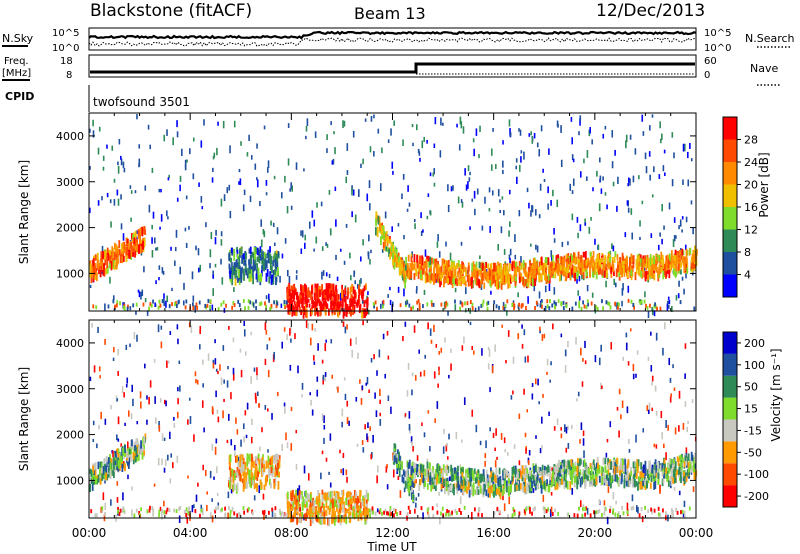 The image size is (800, 554). What do you see at coordinates (69, 75) in the screenshot?
I see `freq-left-bottom: 8` at bounding box center [69, 75].